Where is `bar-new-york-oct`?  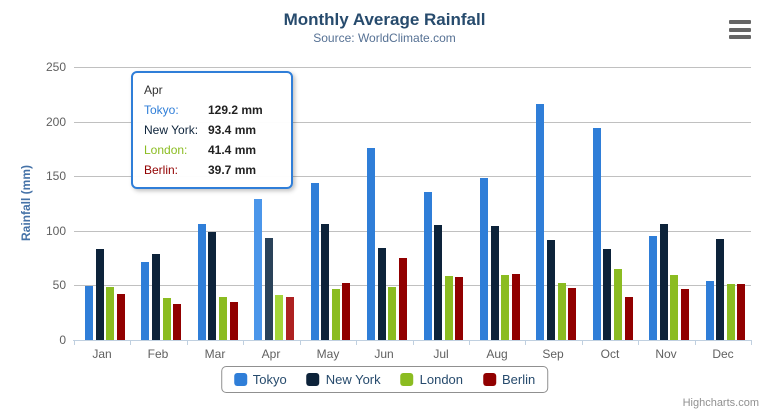 bar-new-york-oct is located at coordinates (607, 294).